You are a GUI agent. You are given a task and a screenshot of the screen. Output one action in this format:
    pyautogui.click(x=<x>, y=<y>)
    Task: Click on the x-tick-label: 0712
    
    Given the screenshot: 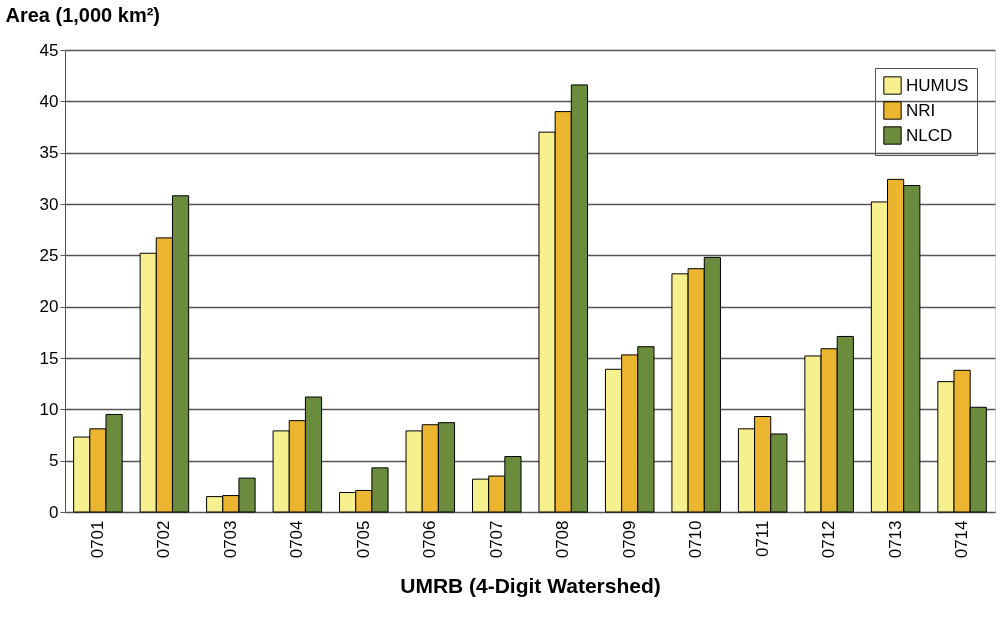 What is the action you would take?
    pyautogui.click(x=829, y=539)
    